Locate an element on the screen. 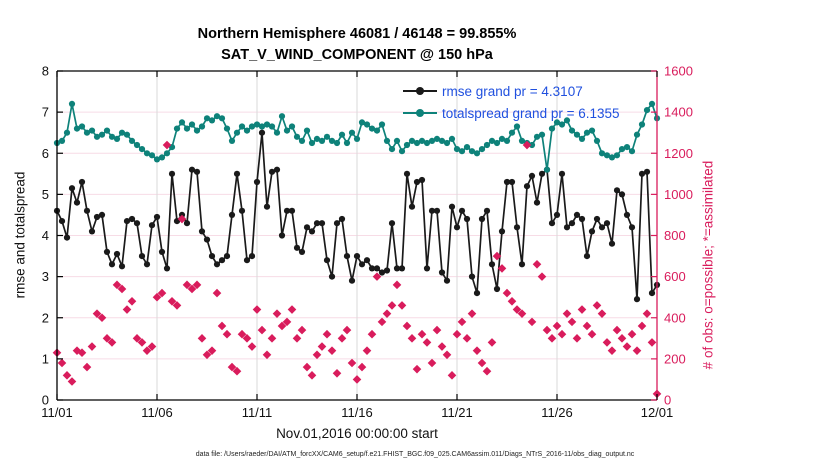  left-tick-label: 8 is located at coordinates (45, 71).